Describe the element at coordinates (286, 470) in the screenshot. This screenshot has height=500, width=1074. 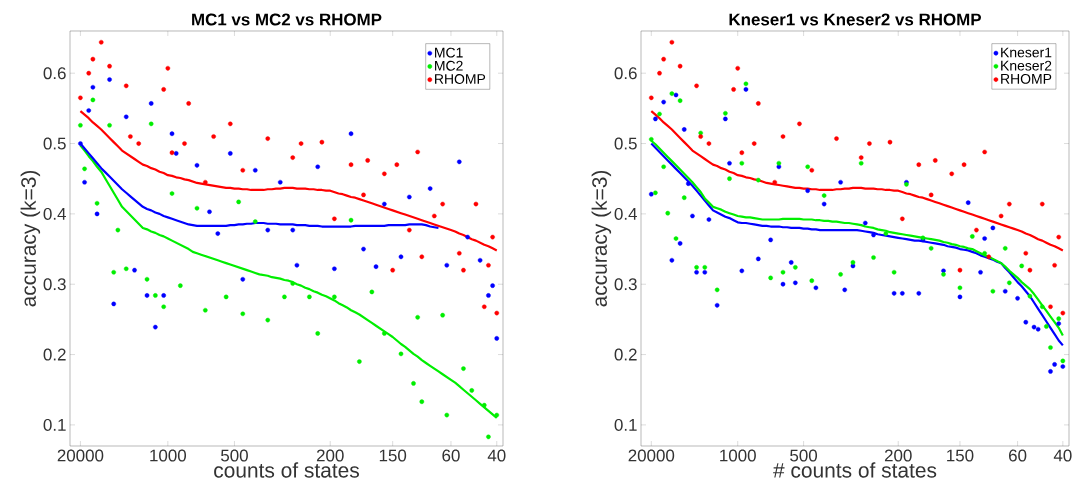
I see `x-axis-title: counts of states` at that location.